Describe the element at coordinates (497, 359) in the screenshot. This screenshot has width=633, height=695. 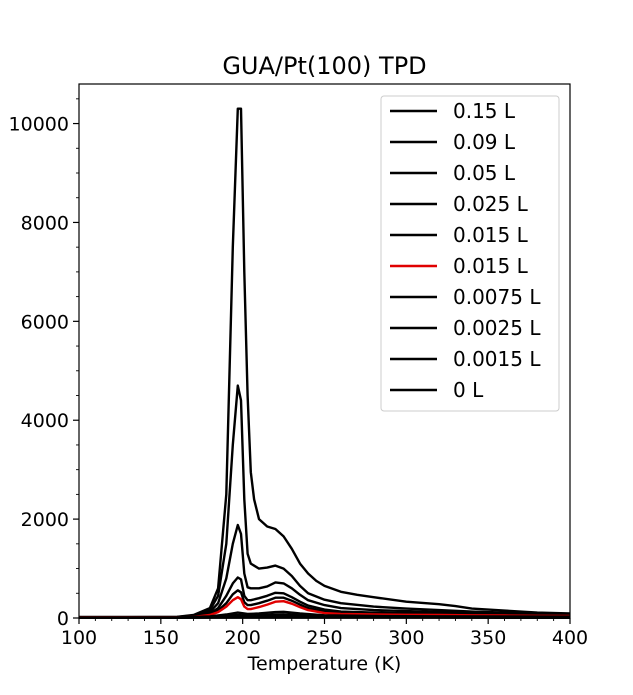
I see `legend-label-8: 0.0015 L` at that location.